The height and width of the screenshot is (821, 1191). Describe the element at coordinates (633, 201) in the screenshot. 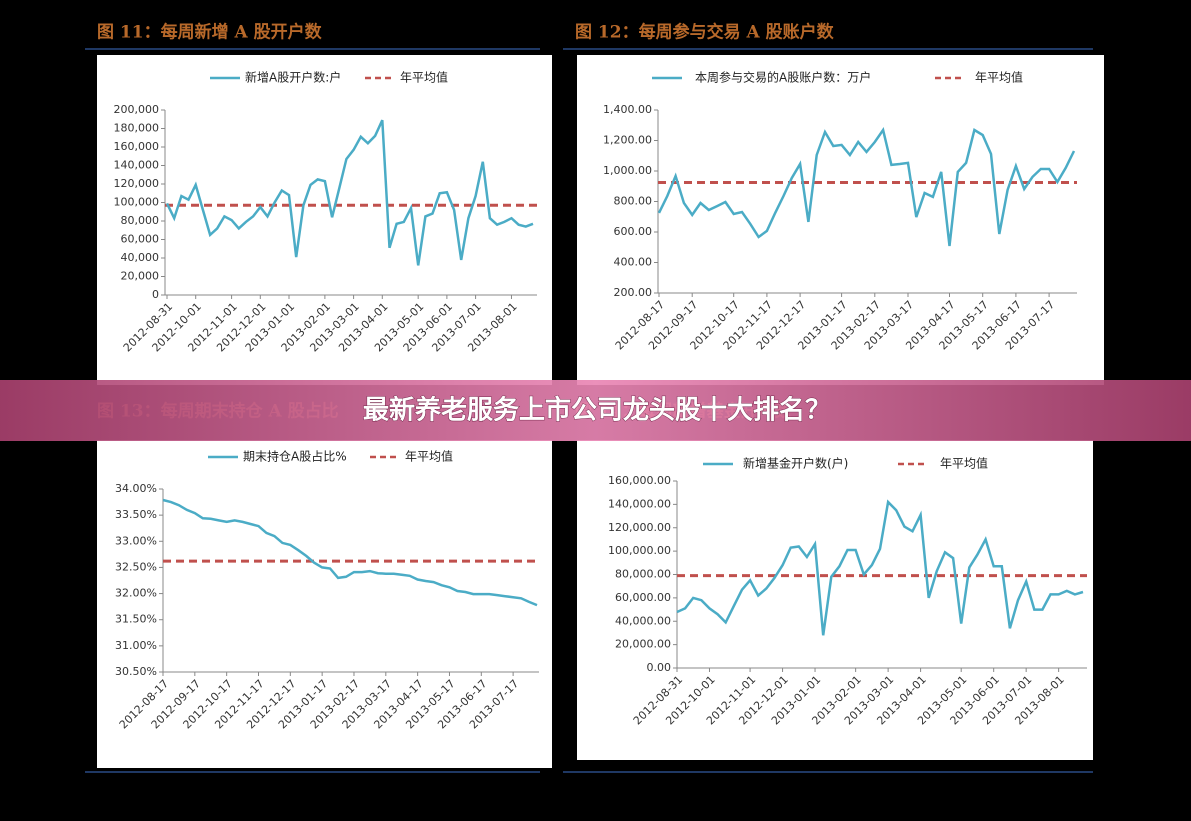

I see `y-tick-label: 800.00` at that location.